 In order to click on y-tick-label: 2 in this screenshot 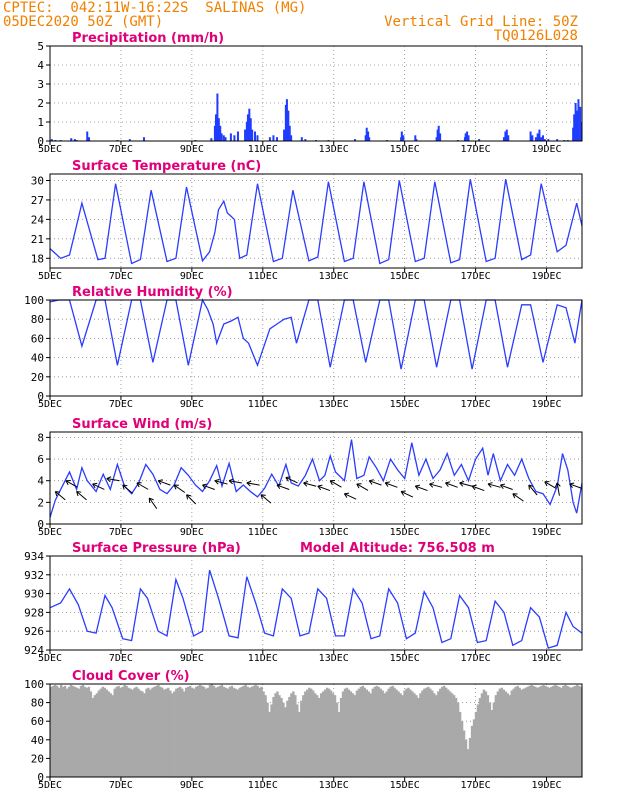, I will do `click(40, 103)`.